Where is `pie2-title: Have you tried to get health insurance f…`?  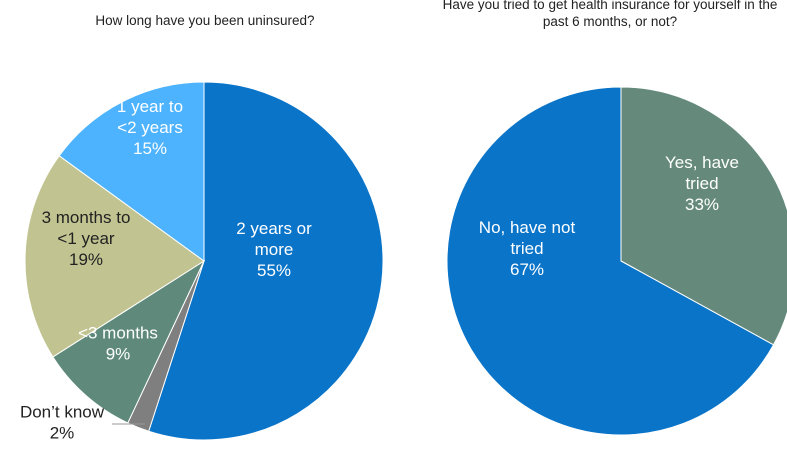 pie2-title: Have you tried to get health insurance f… is located at coordinates (610, 14).